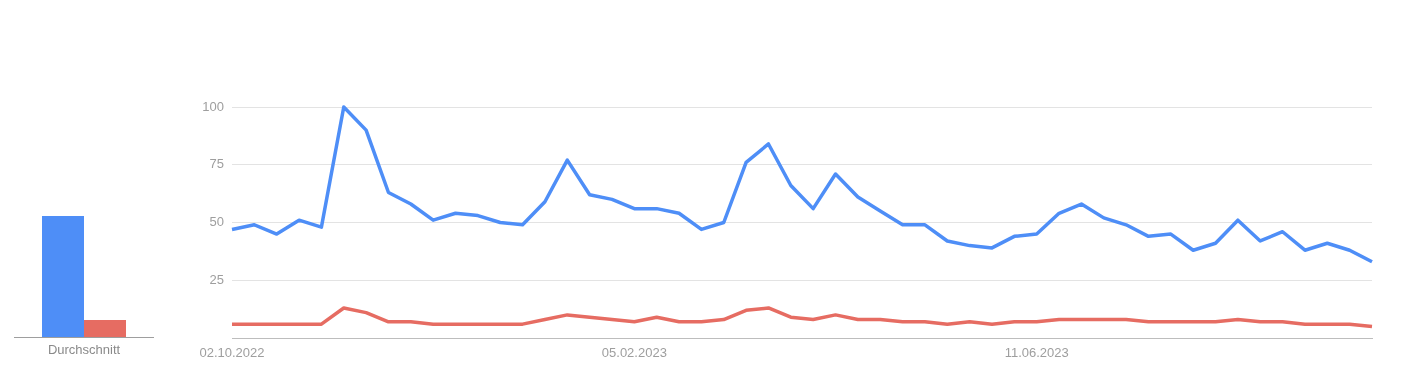 This screenshot has height=384, width=1425. Describe the element at coordinates (216, 164) in the screenshot. I see `y-tick-label: 75` at that location.